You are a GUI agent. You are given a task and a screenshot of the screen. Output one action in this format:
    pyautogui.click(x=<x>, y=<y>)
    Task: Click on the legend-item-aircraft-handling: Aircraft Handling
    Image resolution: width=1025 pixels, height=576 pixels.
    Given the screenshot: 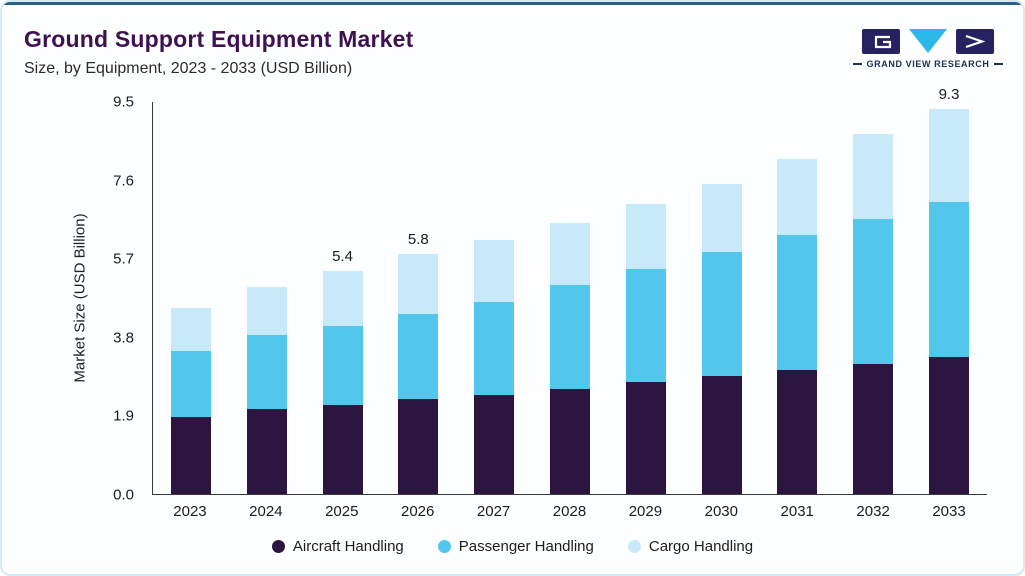 What is the action you would take?
    pyautogui.click(x=337, y=546)
    